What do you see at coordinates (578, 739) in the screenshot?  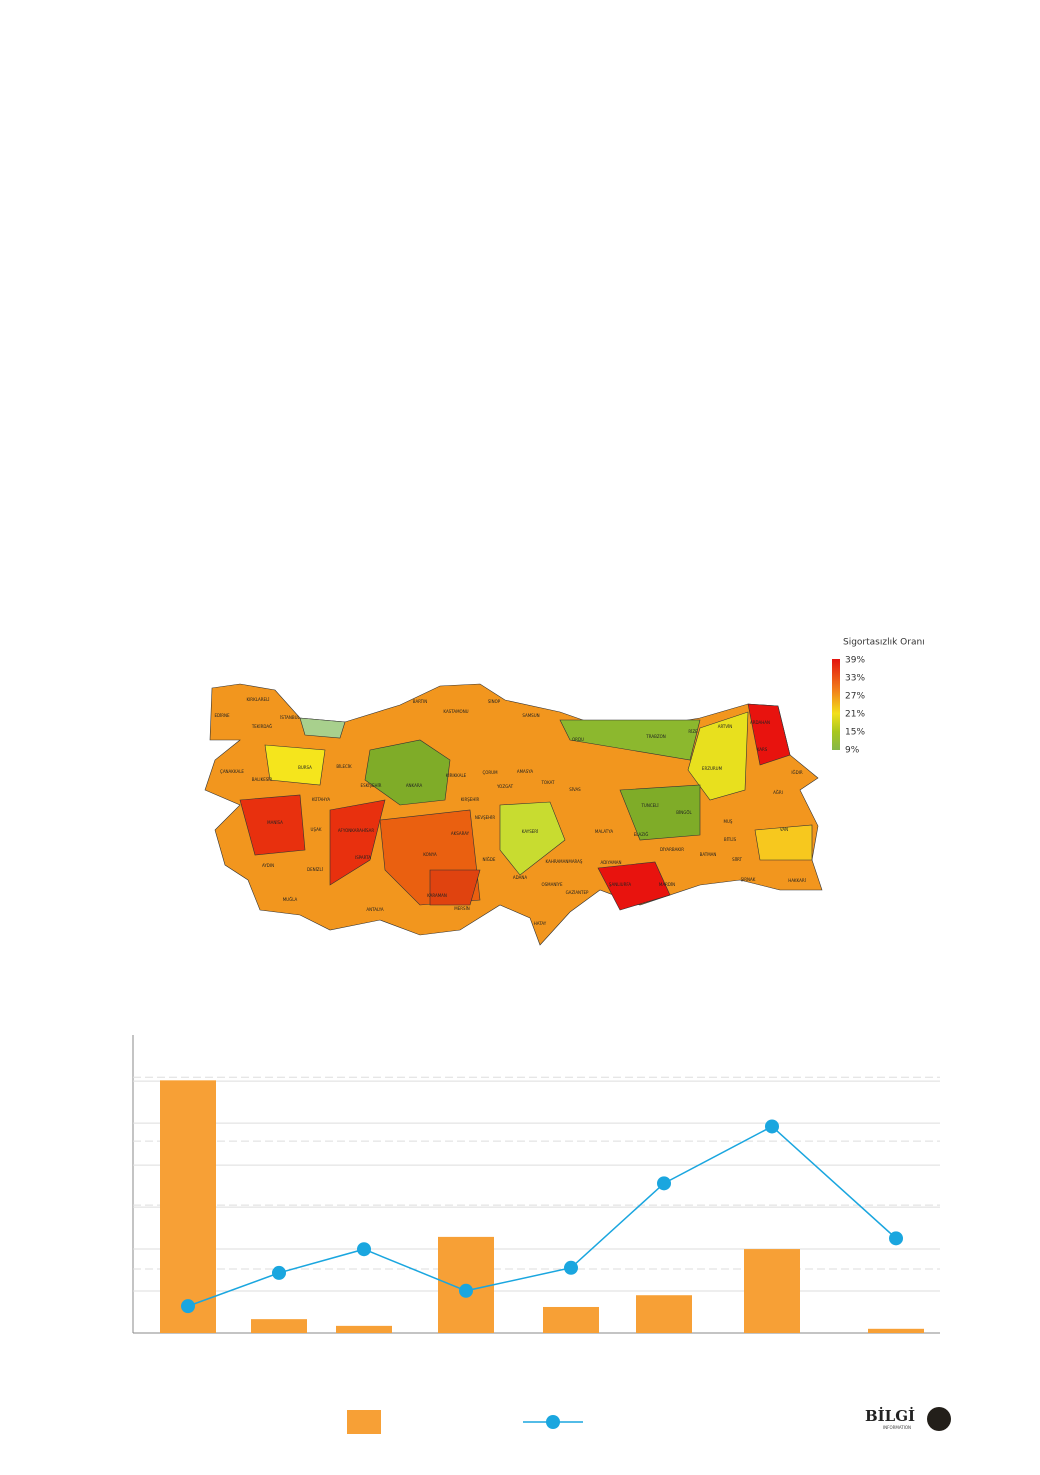 I see `province-label: ORDU` at bounding box center [578, 739].